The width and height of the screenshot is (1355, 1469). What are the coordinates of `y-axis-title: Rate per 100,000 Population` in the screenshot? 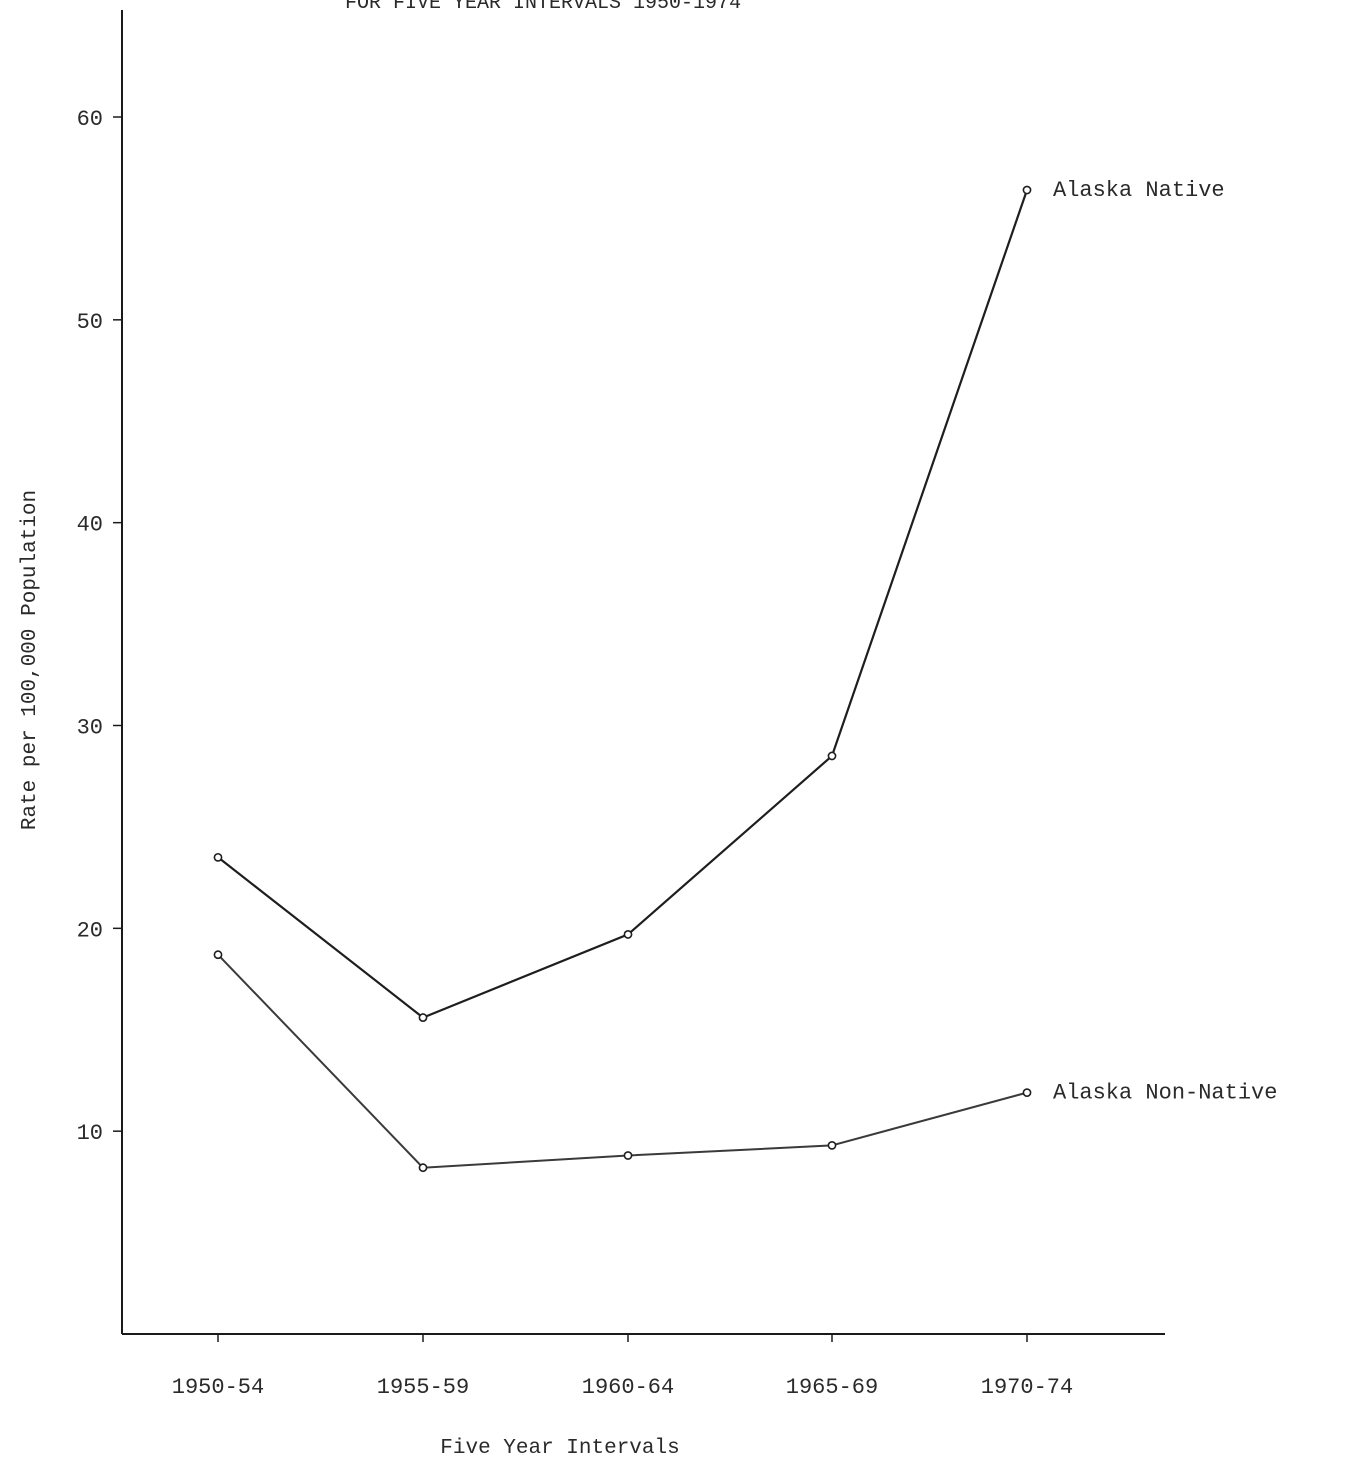 It's located at (30, 660).